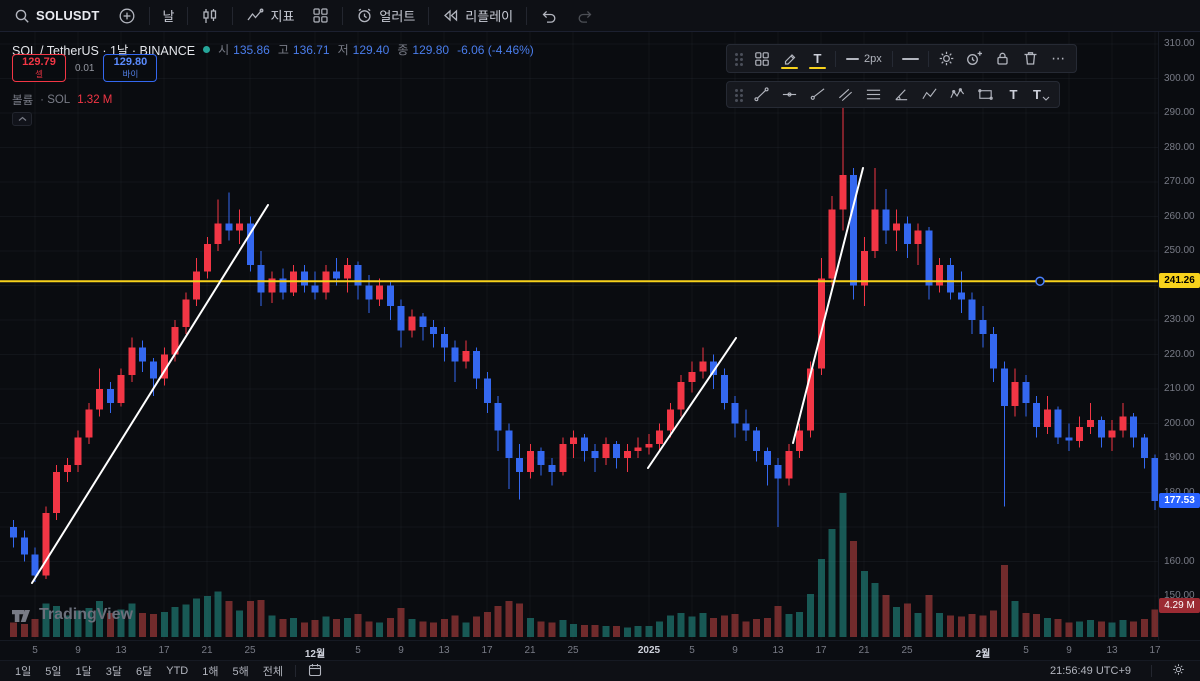 Image resolution: width=1200 pixels, height=681 pixels. Describe the element at coordinates (1013, 94) in the screenshot. I see `text-tool-button: T` at that location.